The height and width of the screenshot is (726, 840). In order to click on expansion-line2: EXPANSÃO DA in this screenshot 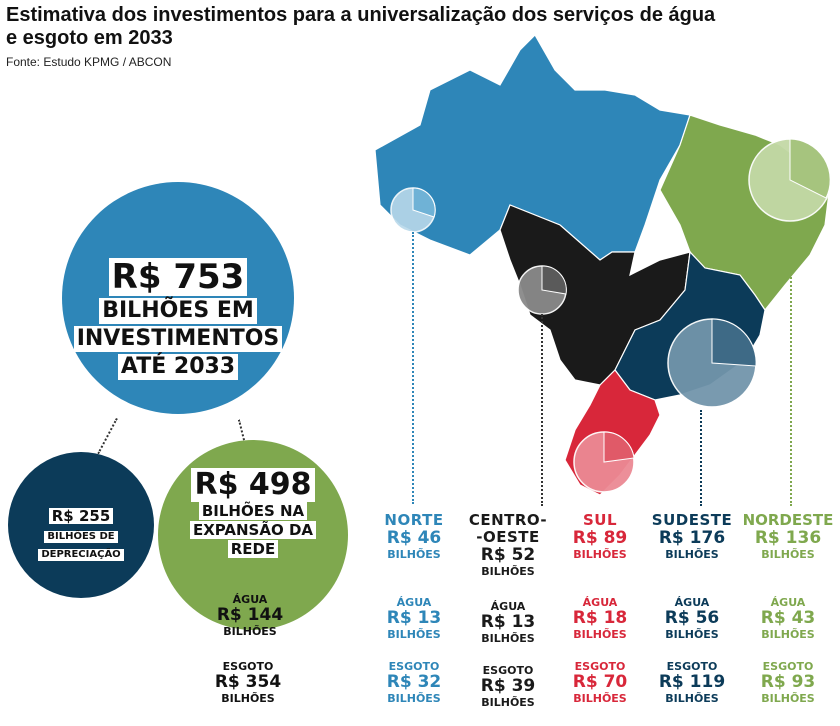, I will do `click(253, 530)`.